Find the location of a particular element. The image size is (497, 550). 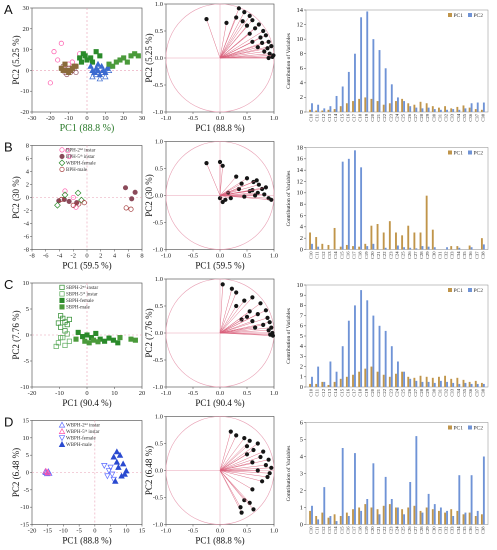

y-tick-label: 3 is located at coordinates (301, 356).